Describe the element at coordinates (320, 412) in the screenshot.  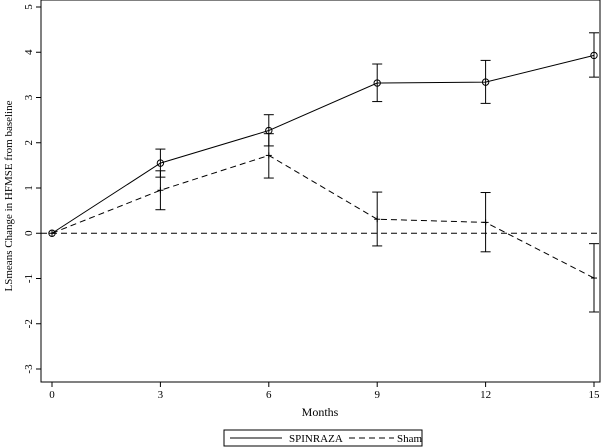
I see `x-axis-label: Months` at that location.